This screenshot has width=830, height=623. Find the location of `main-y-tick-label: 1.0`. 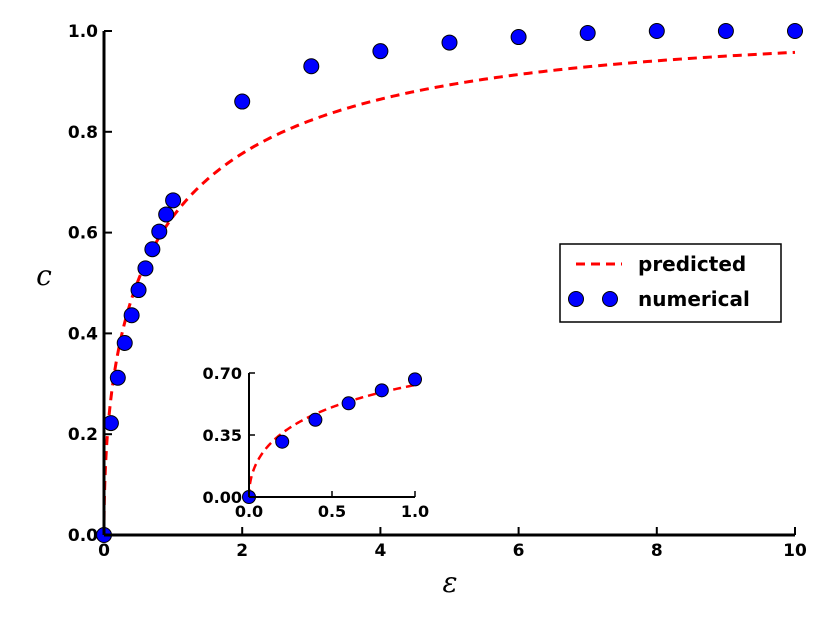

main-y-tick-label: 1.0 is located at coordinates (83, 32).